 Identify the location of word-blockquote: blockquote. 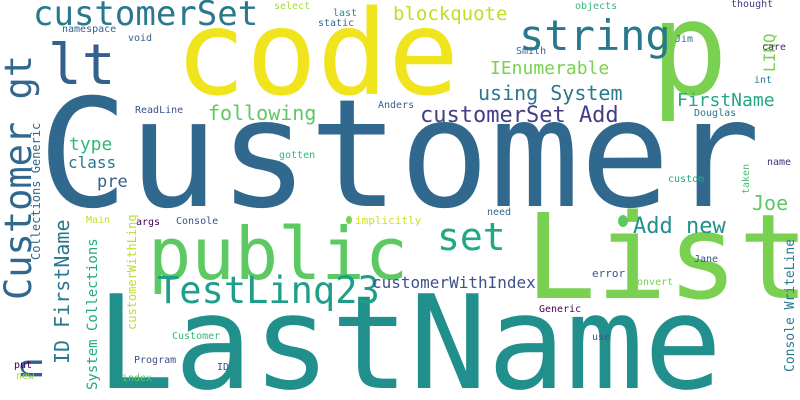
(450, 14).